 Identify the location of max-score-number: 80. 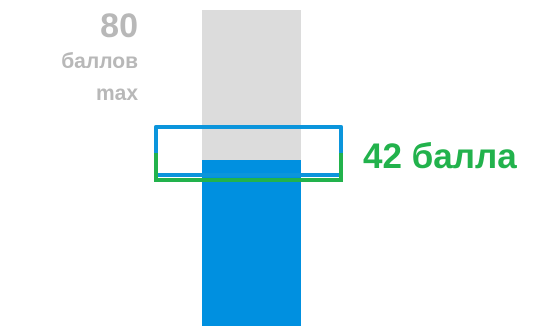
(119, 26).